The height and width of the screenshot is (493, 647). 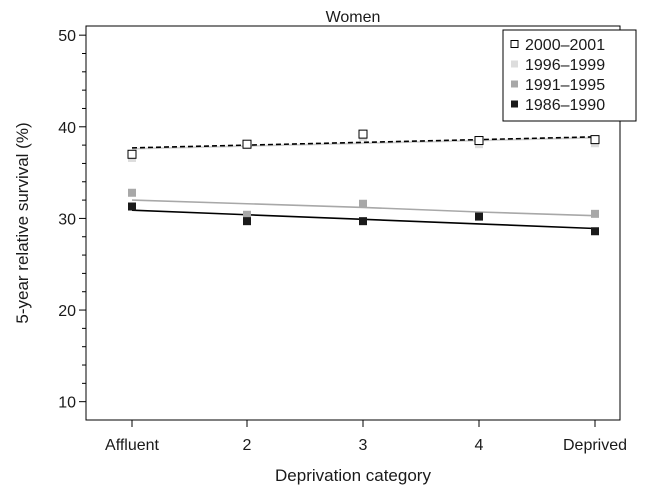 I want to click on y-tick-label: 40, so click(x=67, y=128).